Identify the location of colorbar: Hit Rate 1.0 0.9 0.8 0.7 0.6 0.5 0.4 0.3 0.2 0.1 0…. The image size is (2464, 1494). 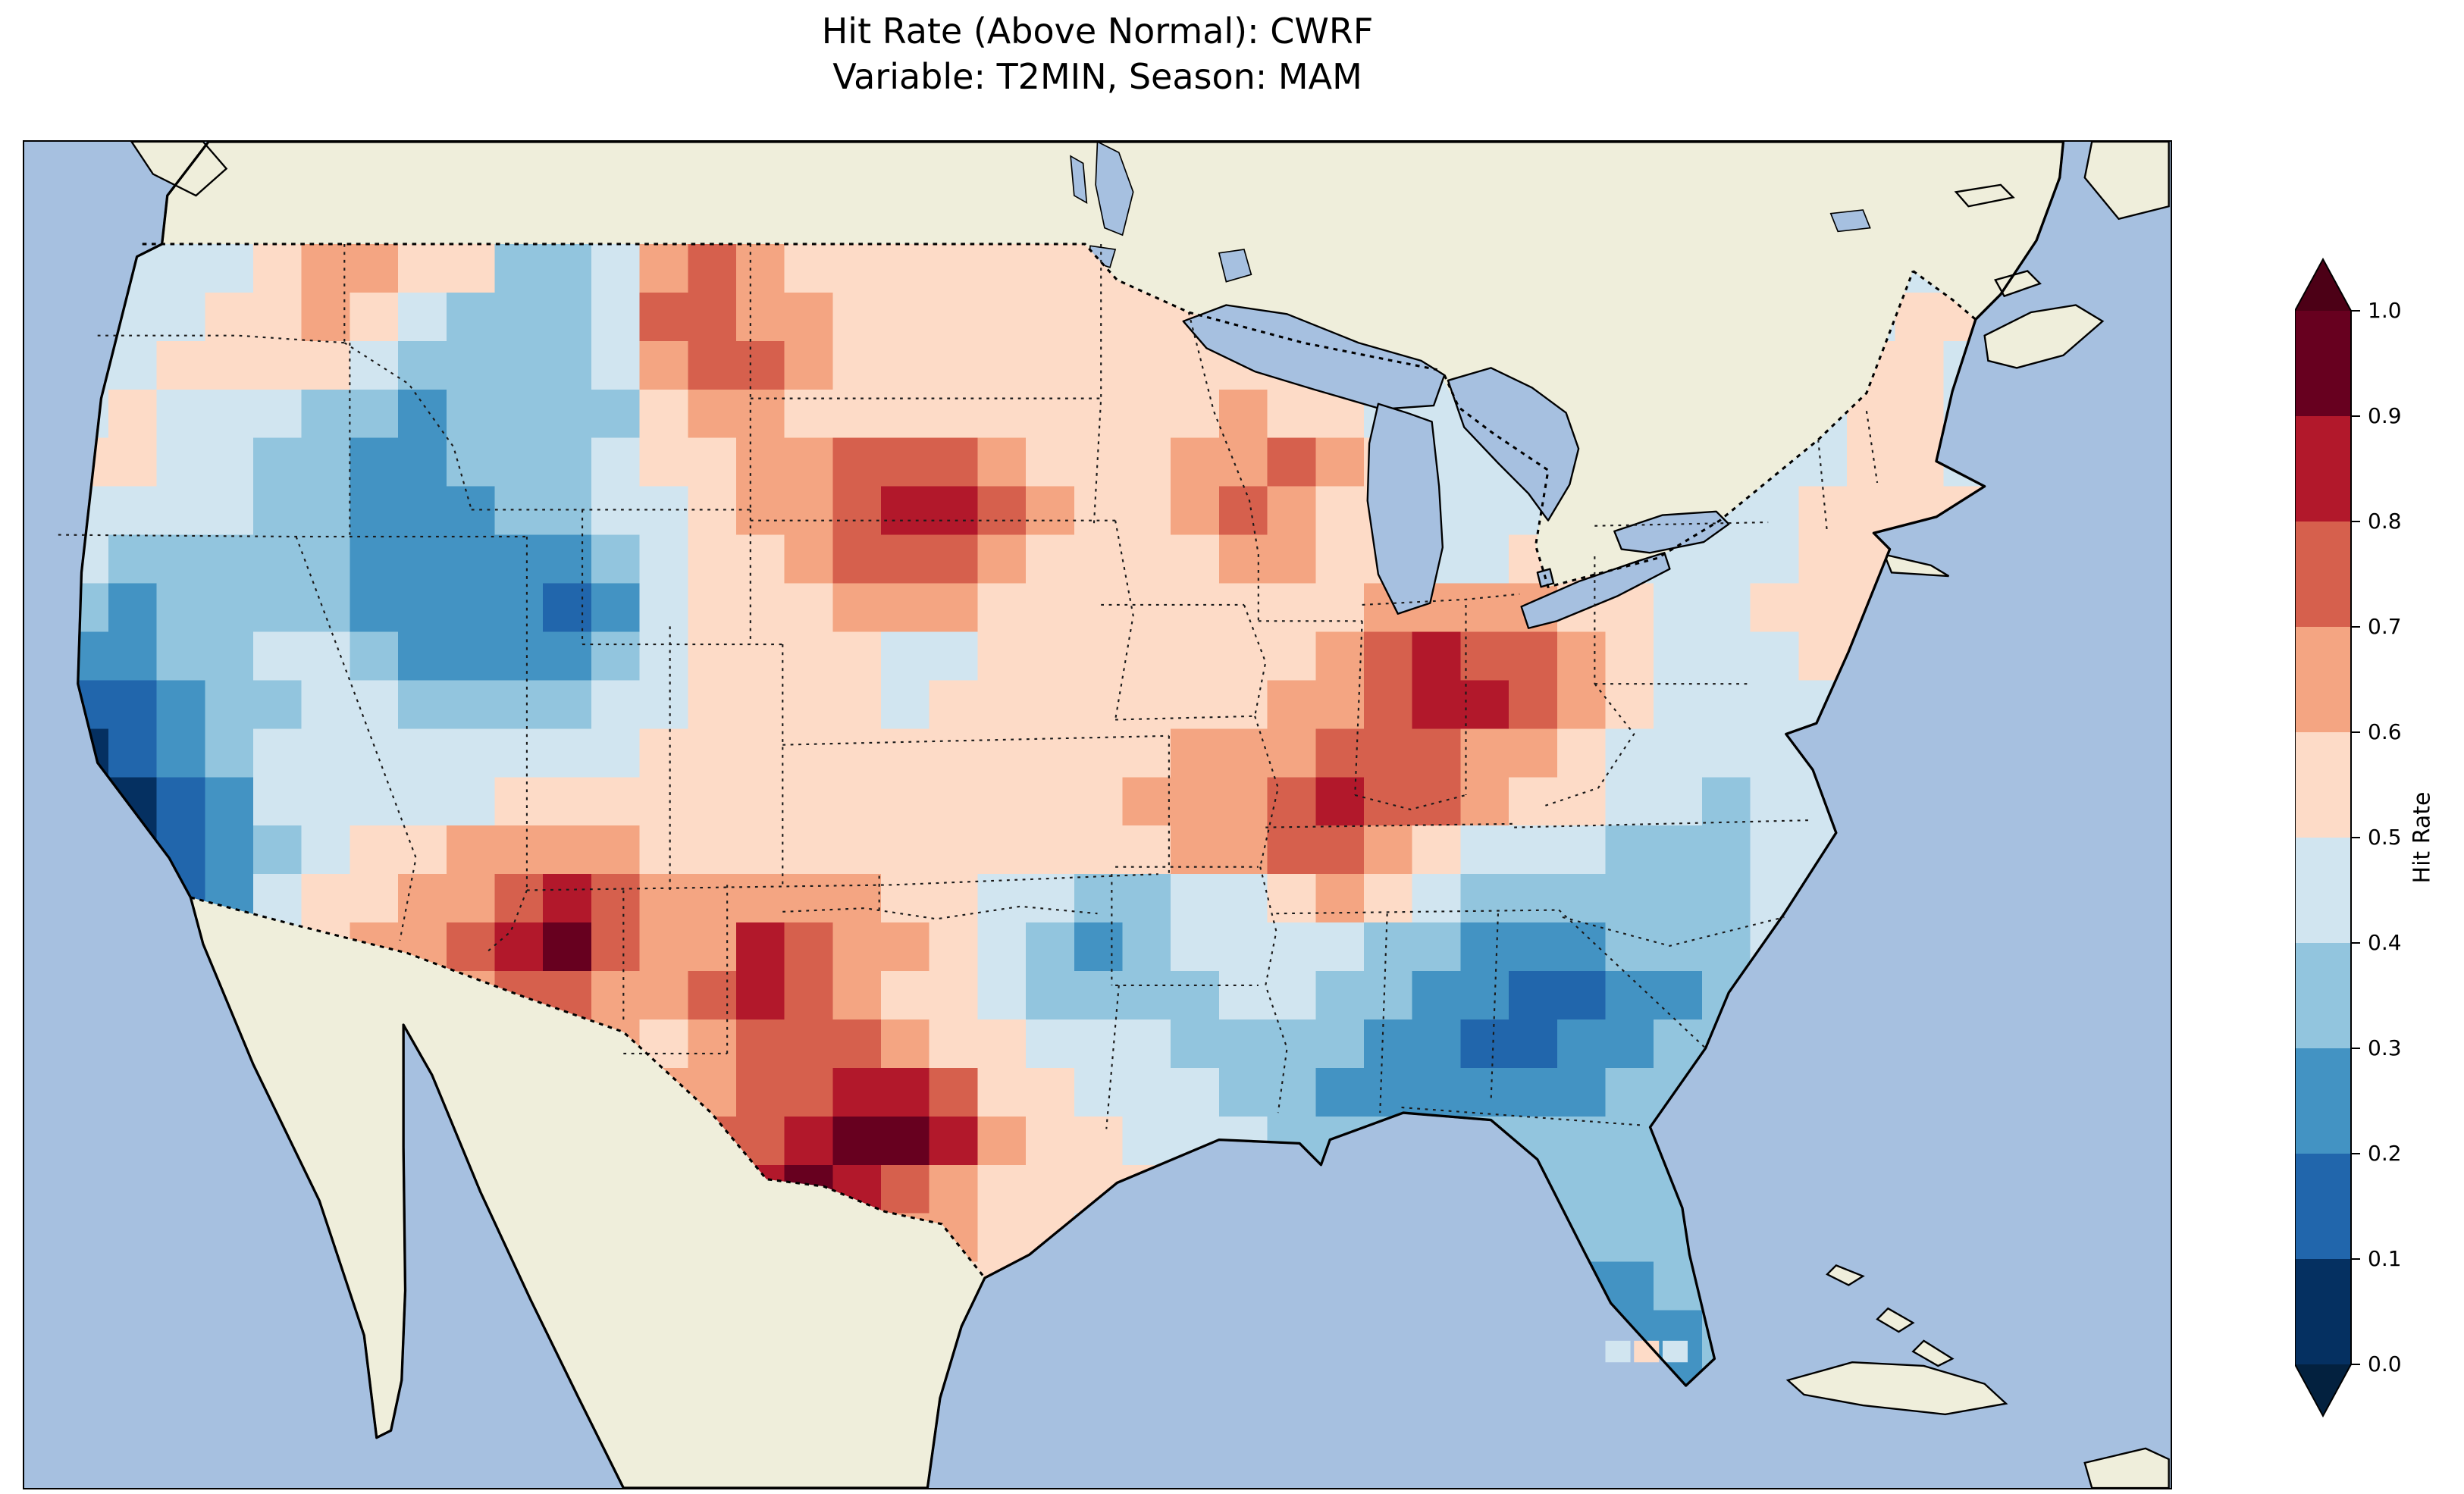
(2378, 837).